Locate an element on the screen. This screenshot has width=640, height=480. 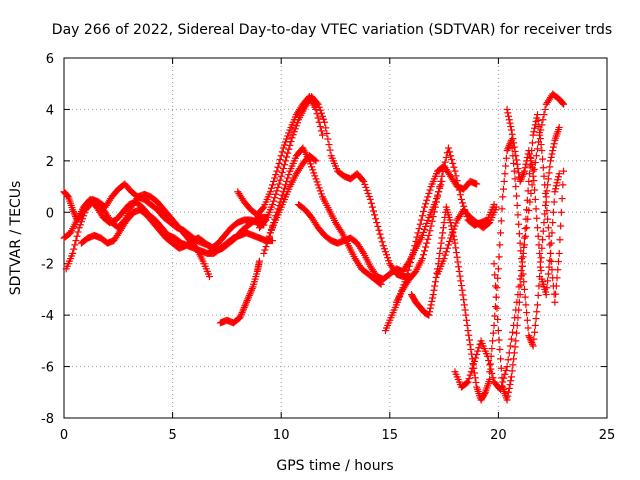
y-tick-labels: -8 -6 -4 -2 0 2 4 6 is located at coordinates (47, 239).